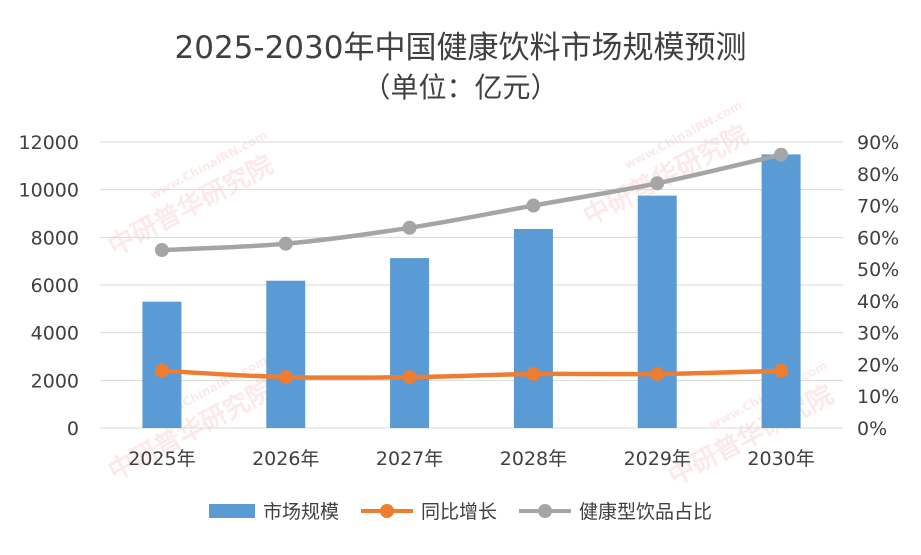  What do you see at coordinates (55, 381) in the screenshot?
I see `y-left-tick-label: 2000` at bounding box center [55, 381].